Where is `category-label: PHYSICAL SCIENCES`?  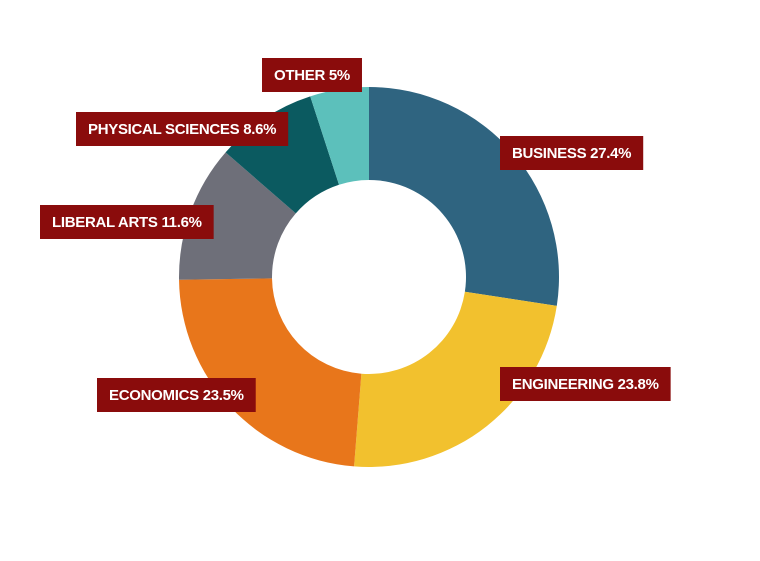 category-label: PHYSICAL SCIENCES is located at coordinates (164, 129).